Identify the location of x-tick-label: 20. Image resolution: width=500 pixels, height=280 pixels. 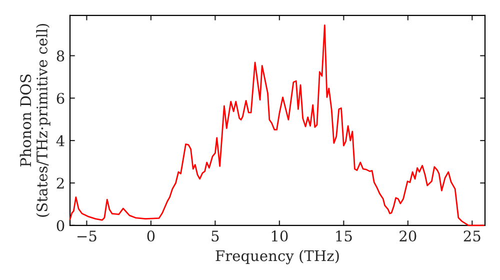
(408, 236).